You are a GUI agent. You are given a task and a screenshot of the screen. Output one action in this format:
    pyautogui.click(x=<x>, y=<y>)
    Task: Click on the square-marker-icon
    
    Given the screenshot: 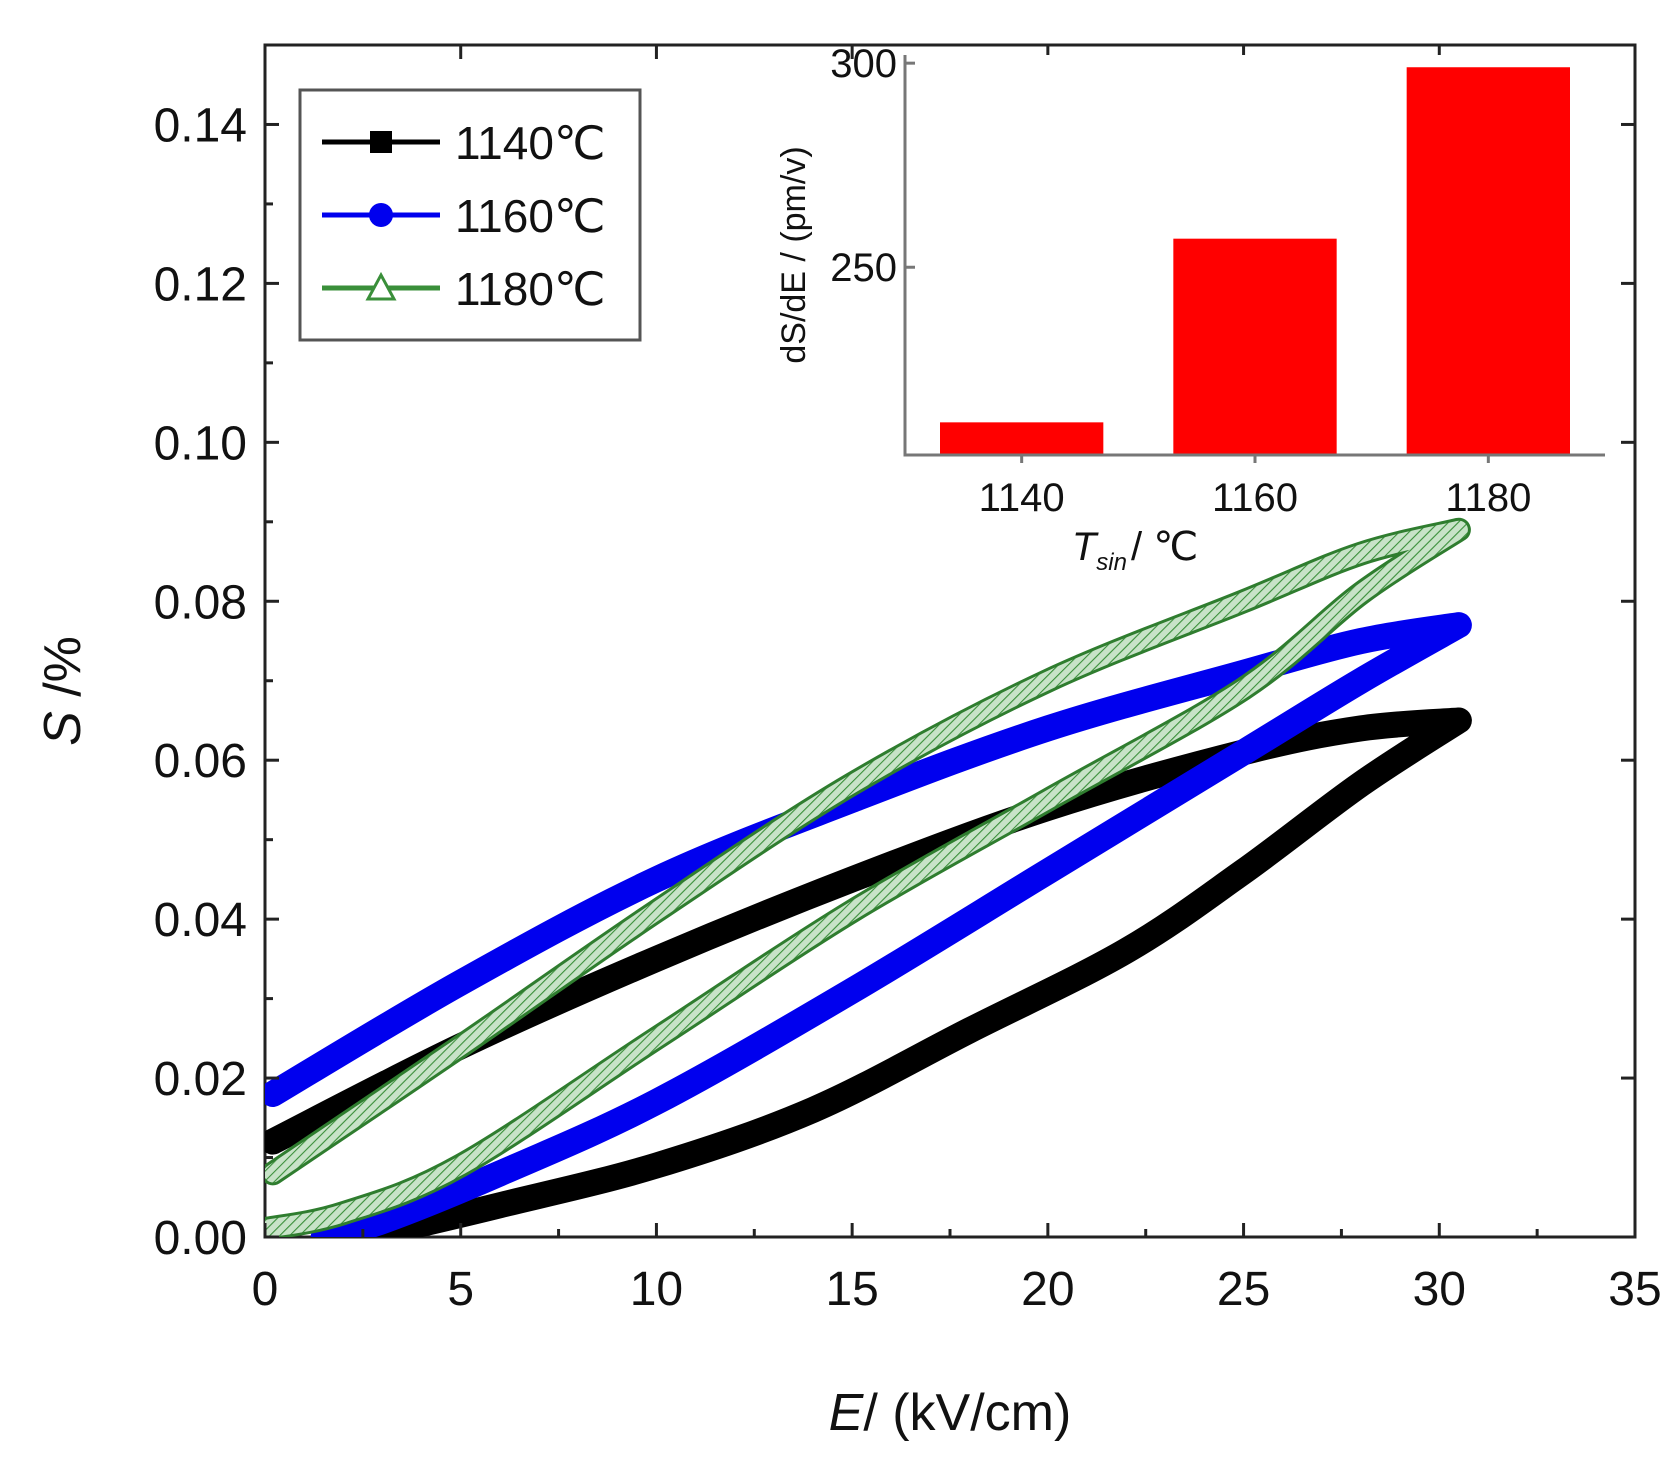 What is the action you would take?
    pyautogui.click(x=381, y=142)
    